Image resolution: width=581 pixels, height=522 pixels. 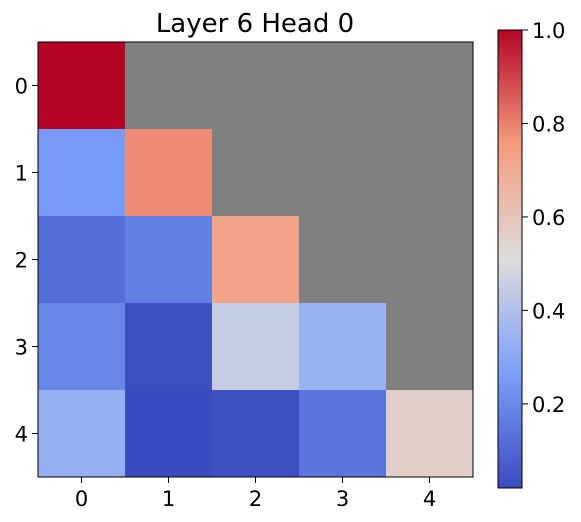 What do you see at coordinates (548, 218) in the screenshot?
I see `tick-label: 0.6` at bounding box center [548, 218].